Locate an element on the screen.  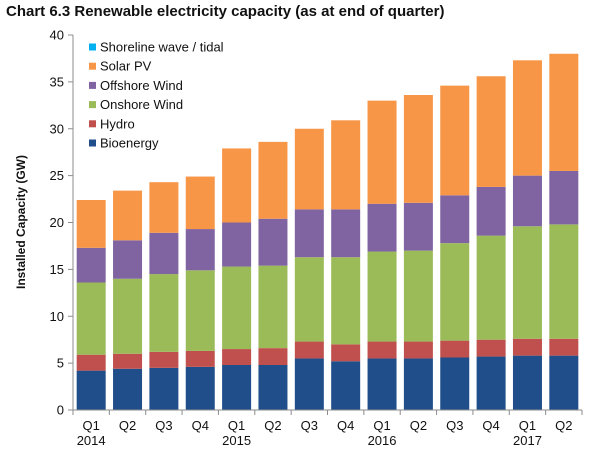
legend-item: Bioenergy is located at coordinates (124, 143).